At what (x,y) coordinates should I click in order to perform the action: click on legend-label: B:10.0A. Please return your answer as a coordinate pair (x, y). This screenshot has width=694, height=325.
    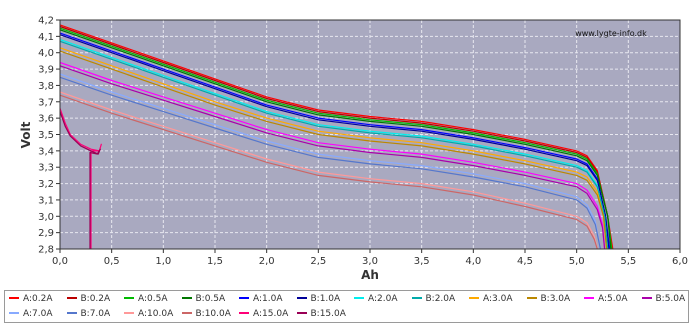
    Looking at the image, I should click on (213, 314).